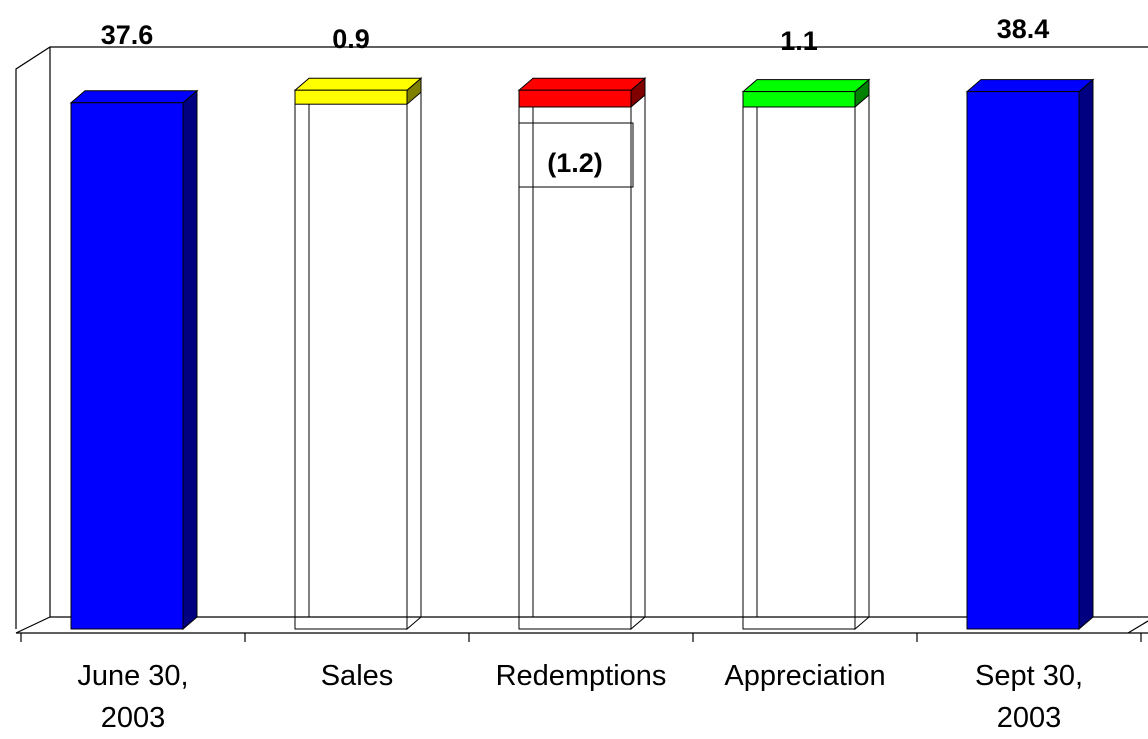 The image size is (1148, 739). What do you see at coordinates (351, 39) in the screenshot?
I see `bar-value-label: 0.9` at bounding box center [351, 39].